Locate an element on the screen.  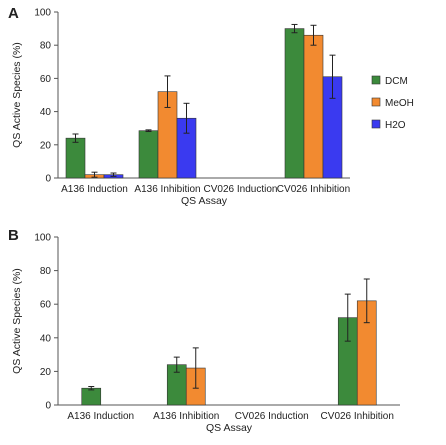
panel-letter: A is located at coordinates (13, 13).